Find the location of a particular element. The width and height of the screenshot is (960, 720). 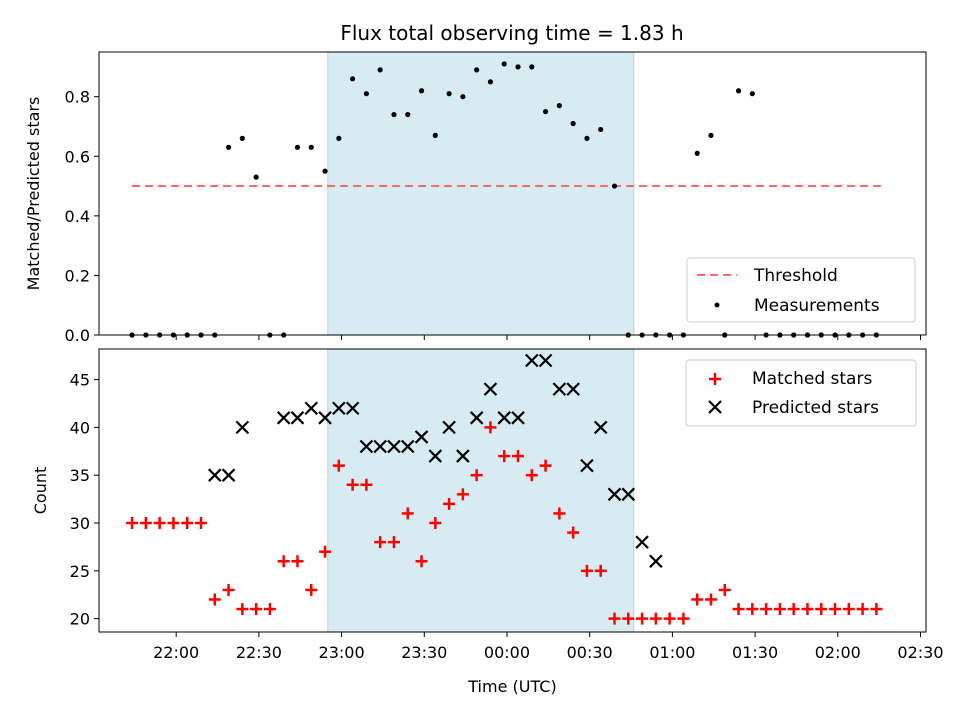

legend-threshold-label: Threshold is located at coordinates (795, 276).